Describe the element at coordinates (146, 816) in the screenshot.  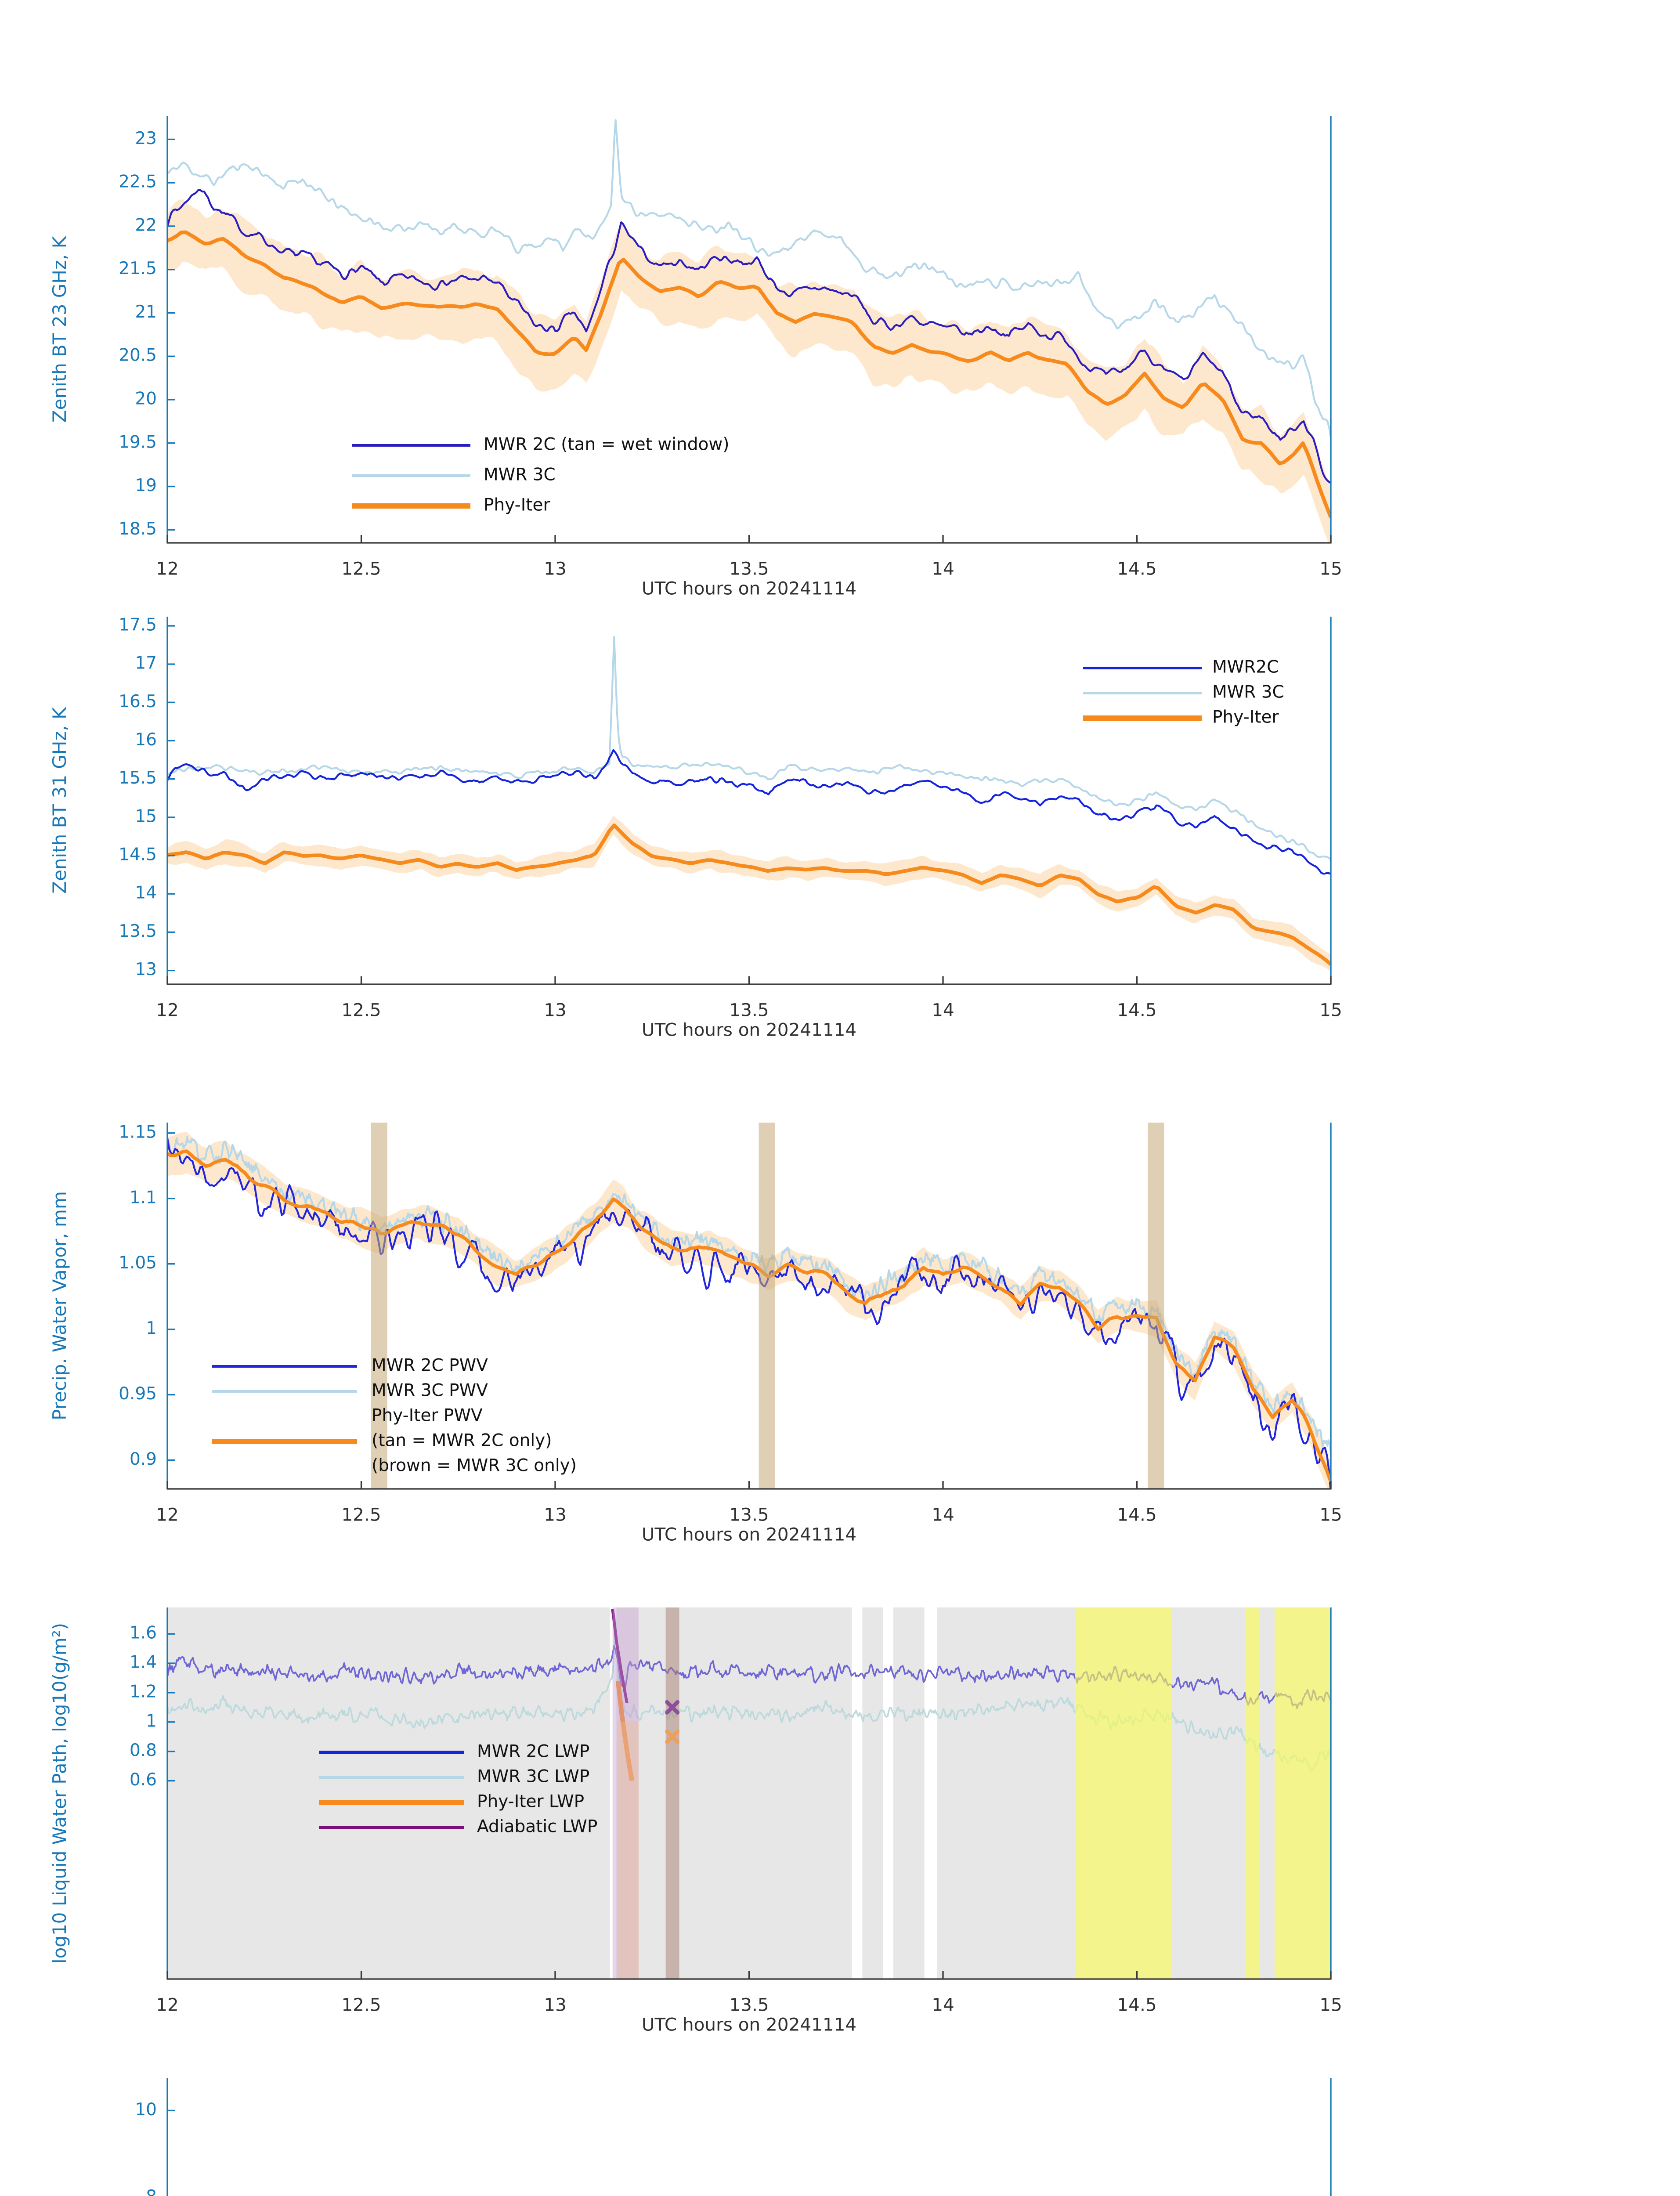
I see `y-tick-label: 15` at that location.